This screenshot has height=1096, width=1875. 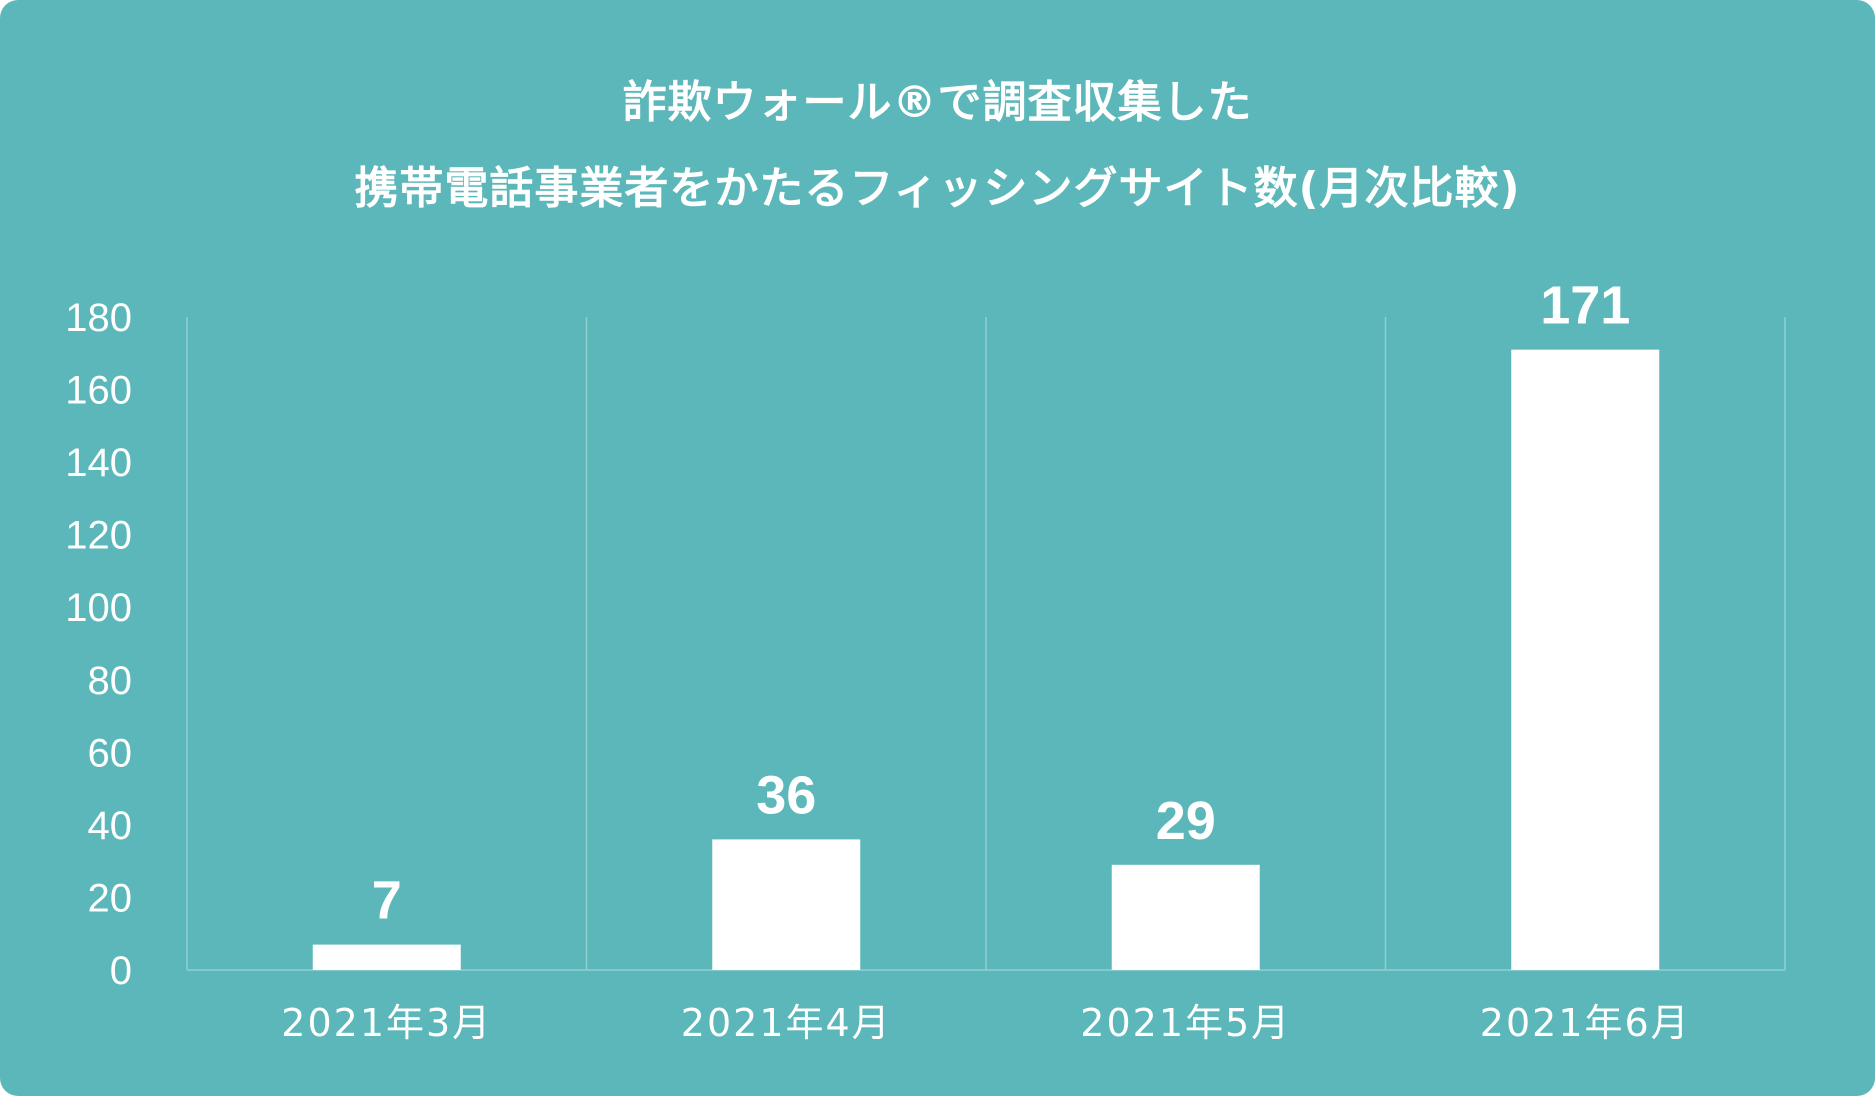 What do you see at coordinates (937, 188) in the screenshot?
I see `chart-title-line-2: 携帯電話事業者をかたるフィッシングサイト数(月次比較)` at bounding box center [937, 188].